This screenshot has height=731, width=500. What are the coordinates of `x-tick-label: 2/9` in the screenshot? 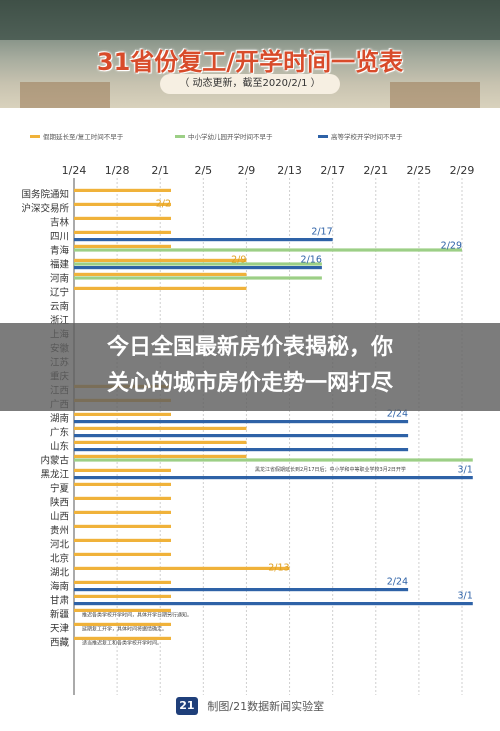 It's located at (247, 170).